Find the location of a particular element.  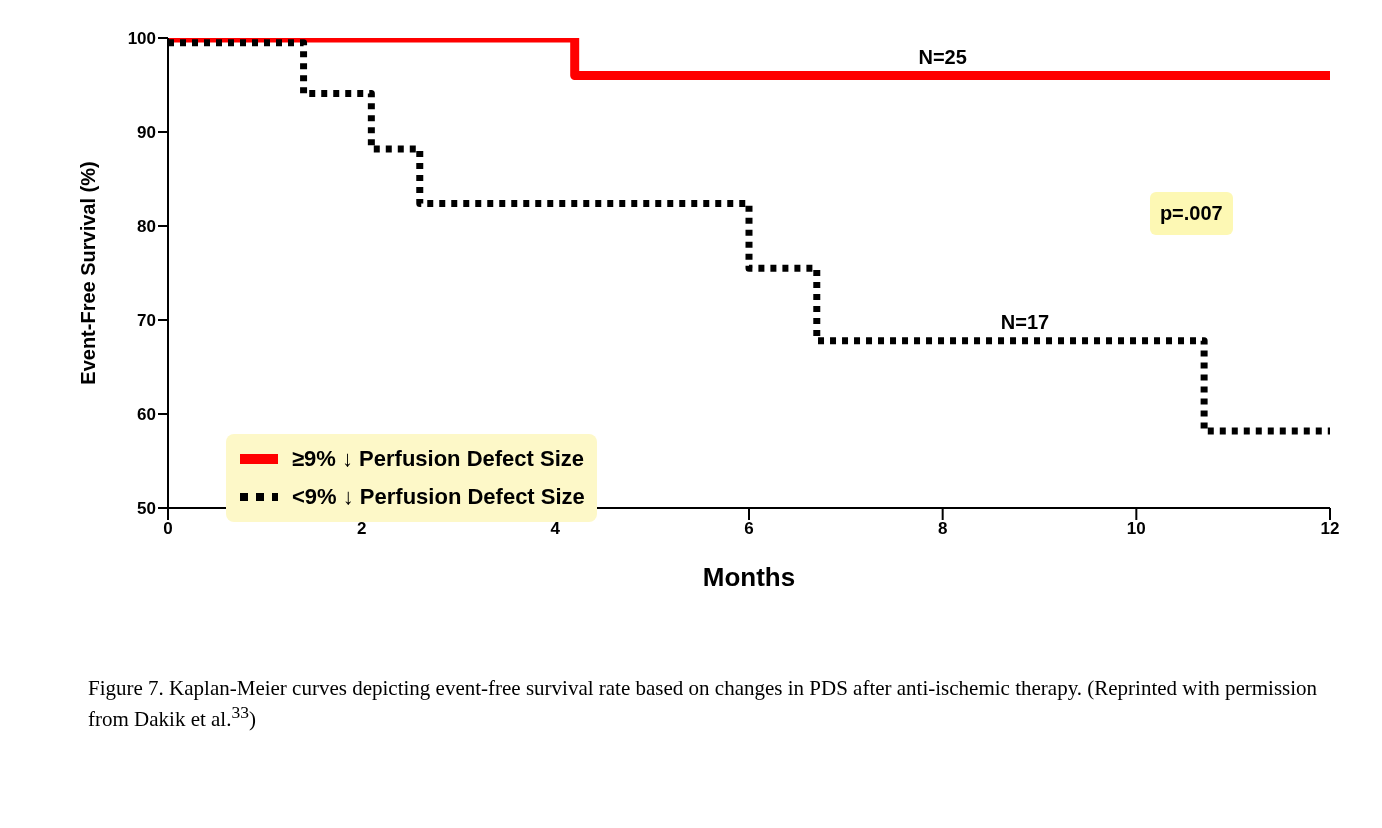

y-tick-label: 70 is located at coordinates (146, 321).